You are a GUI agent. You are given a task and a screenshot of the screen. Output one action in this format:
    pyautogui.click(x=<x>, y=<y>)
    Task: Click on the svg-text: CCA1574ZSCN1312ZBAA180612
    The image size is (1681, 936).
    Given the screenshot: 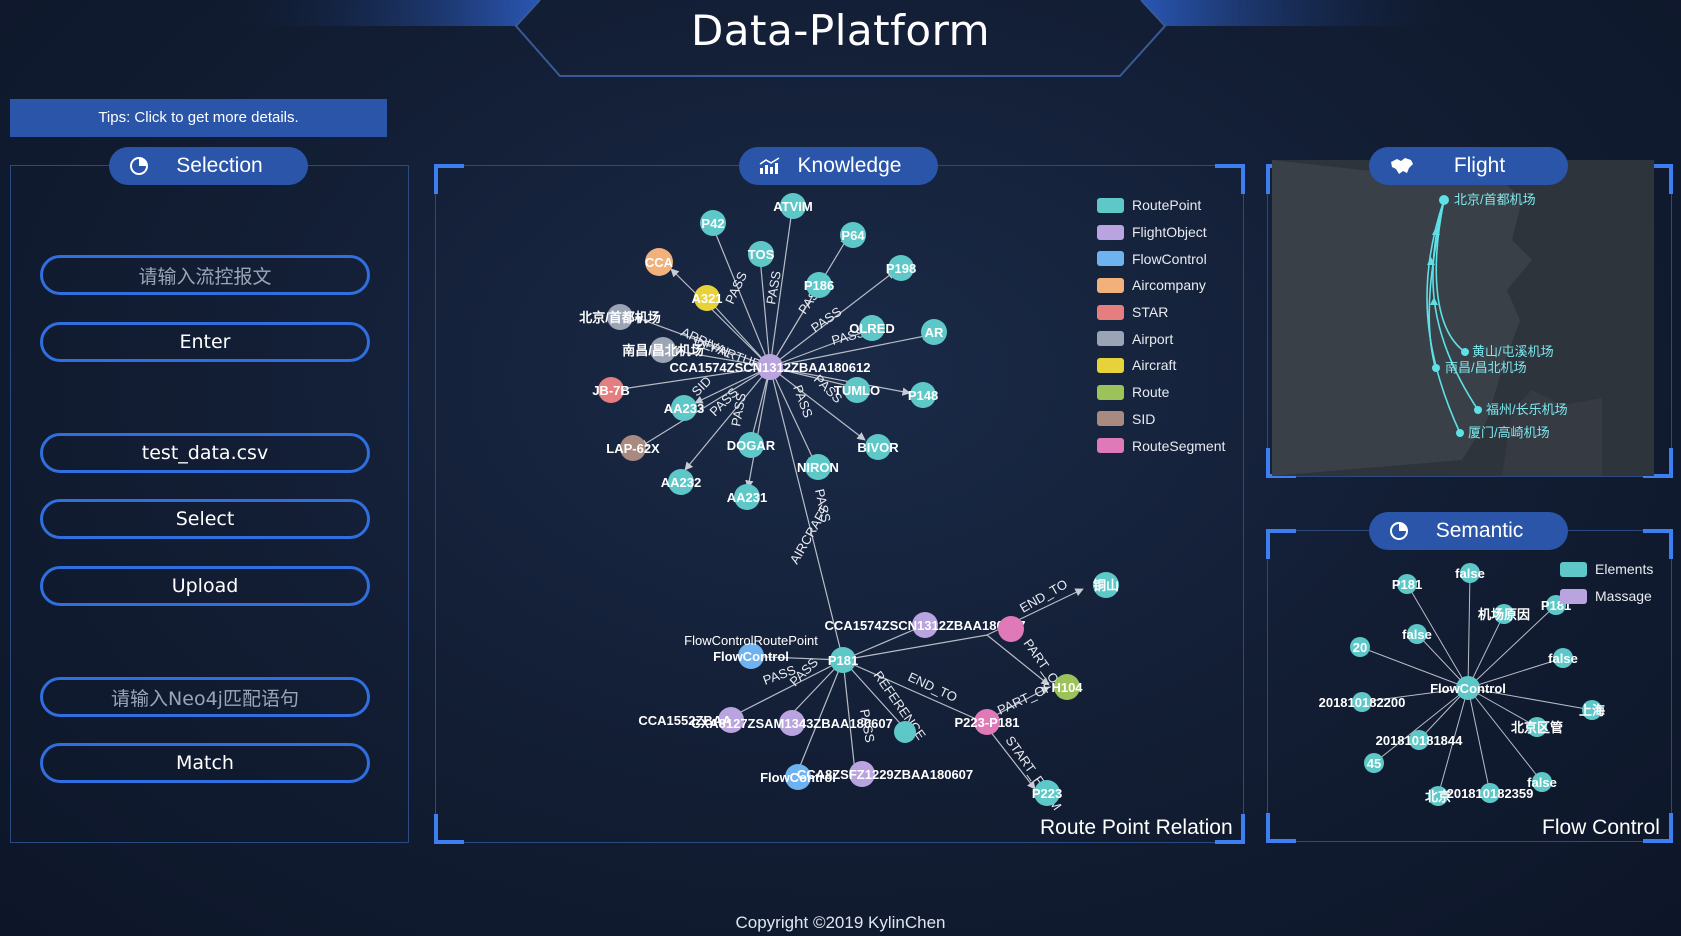 What is the action you would take?
    pyautogui.click(x=770, y=367)
    